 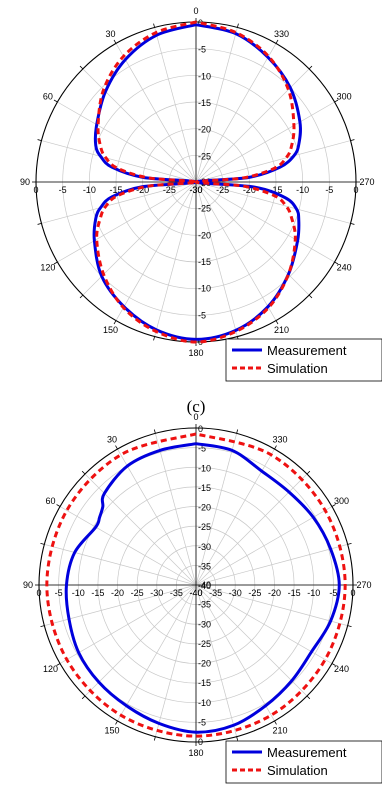 What do you see at coordinates (204, 644) in the screenshot?
I see `radial-tick-label-bottom: -25` at bounding box center [204, 644].